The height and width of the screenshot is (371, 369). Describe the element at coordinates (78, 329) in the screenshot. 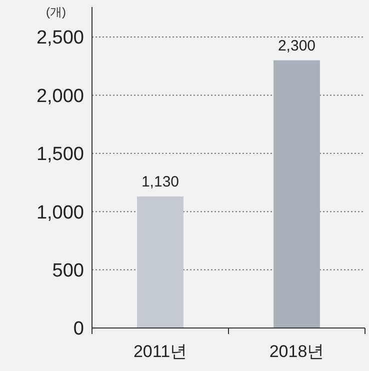

I see `y-tick-label: 0` at that location.